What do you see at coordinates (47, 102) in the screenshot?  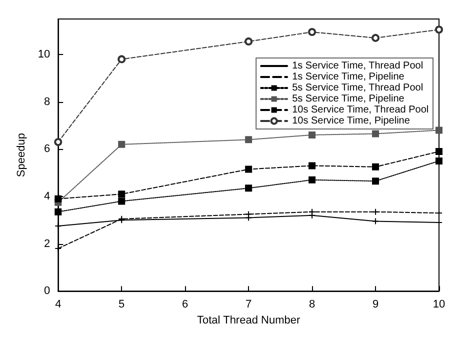 I see `y-tick-label: 8` at bounding box center [47, 102].